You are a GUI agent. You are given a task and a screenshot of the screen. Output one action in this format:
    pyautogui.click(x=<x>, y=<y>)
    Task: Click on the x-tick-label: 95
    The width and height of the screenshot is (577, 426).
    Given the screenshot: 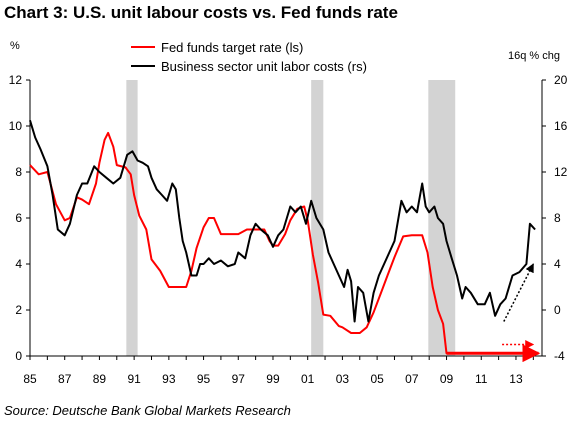 What is the action you would take?
    pyautogui.click(x=204, y=379)
    